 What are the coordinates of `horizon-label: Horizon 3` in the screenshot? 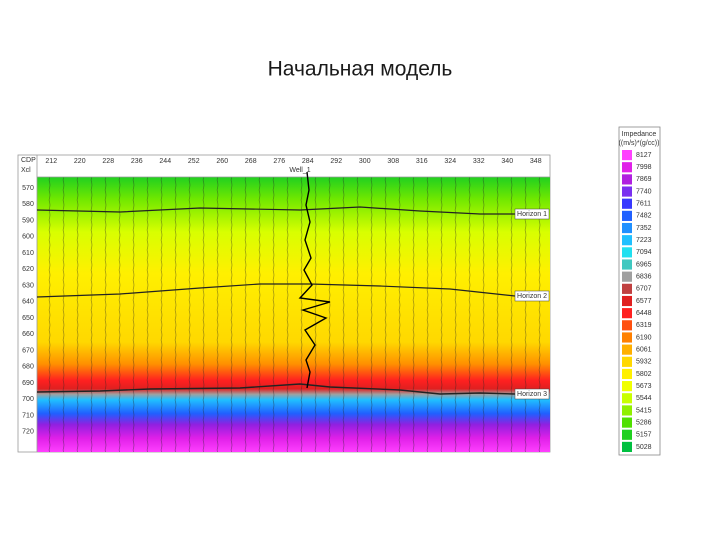 It's located at (532, 394).